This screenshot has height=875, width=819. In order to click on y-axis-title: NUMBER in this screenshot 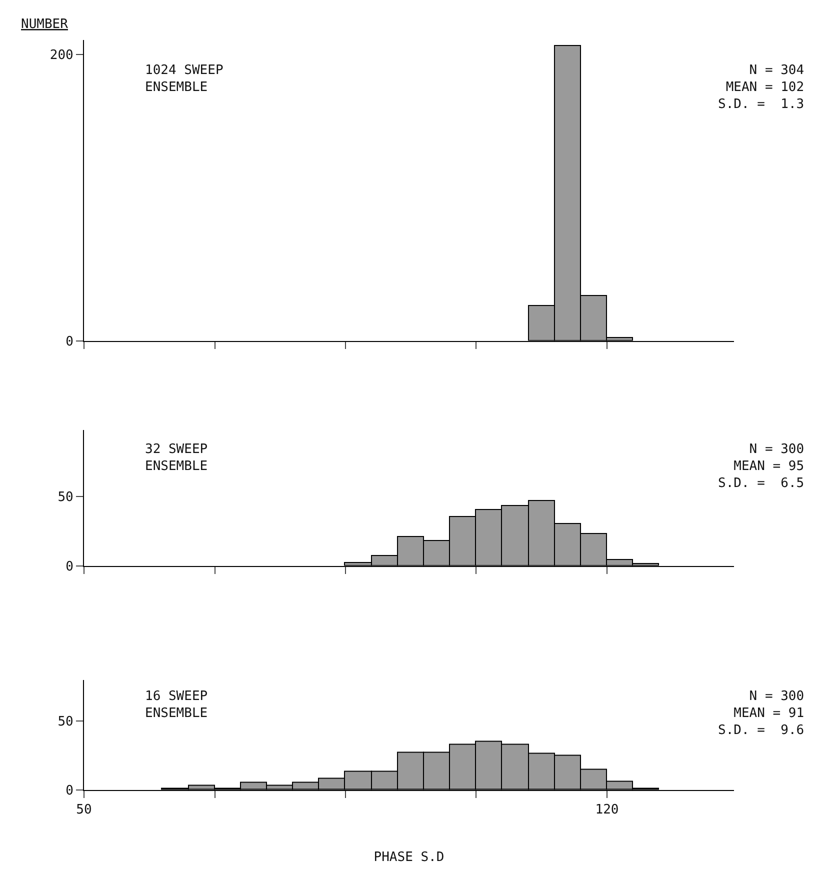, I will do `click(44, 24)`.